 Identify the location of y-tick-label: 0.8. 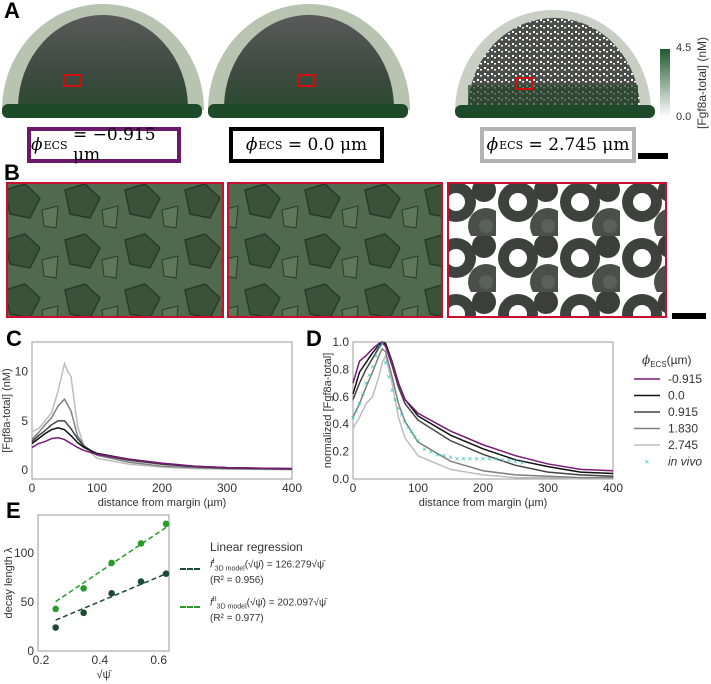
(340, 369).